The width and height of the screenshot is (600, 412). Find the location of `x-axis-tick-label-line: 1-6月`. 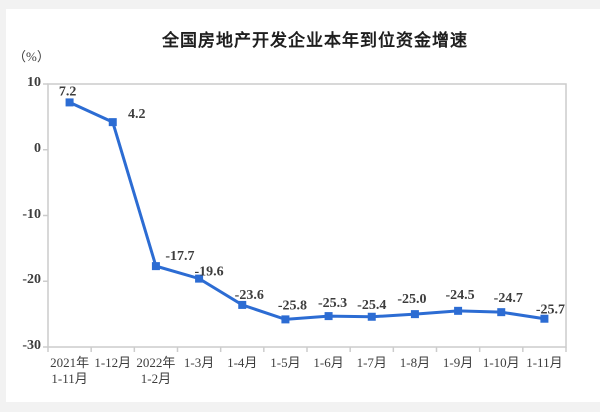

x-axis-tick-label-line: 1-6月 is located at coordinates (328, 362).